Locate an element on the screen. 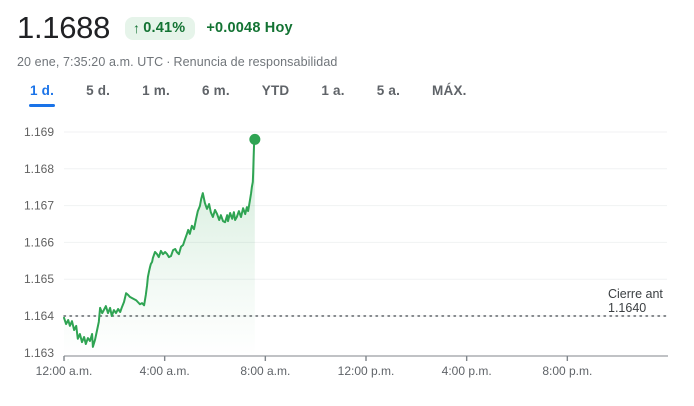 The width and height of the screenshot is (694, 406). tab-1m: 1 m. is located at coordinates (156, 94).